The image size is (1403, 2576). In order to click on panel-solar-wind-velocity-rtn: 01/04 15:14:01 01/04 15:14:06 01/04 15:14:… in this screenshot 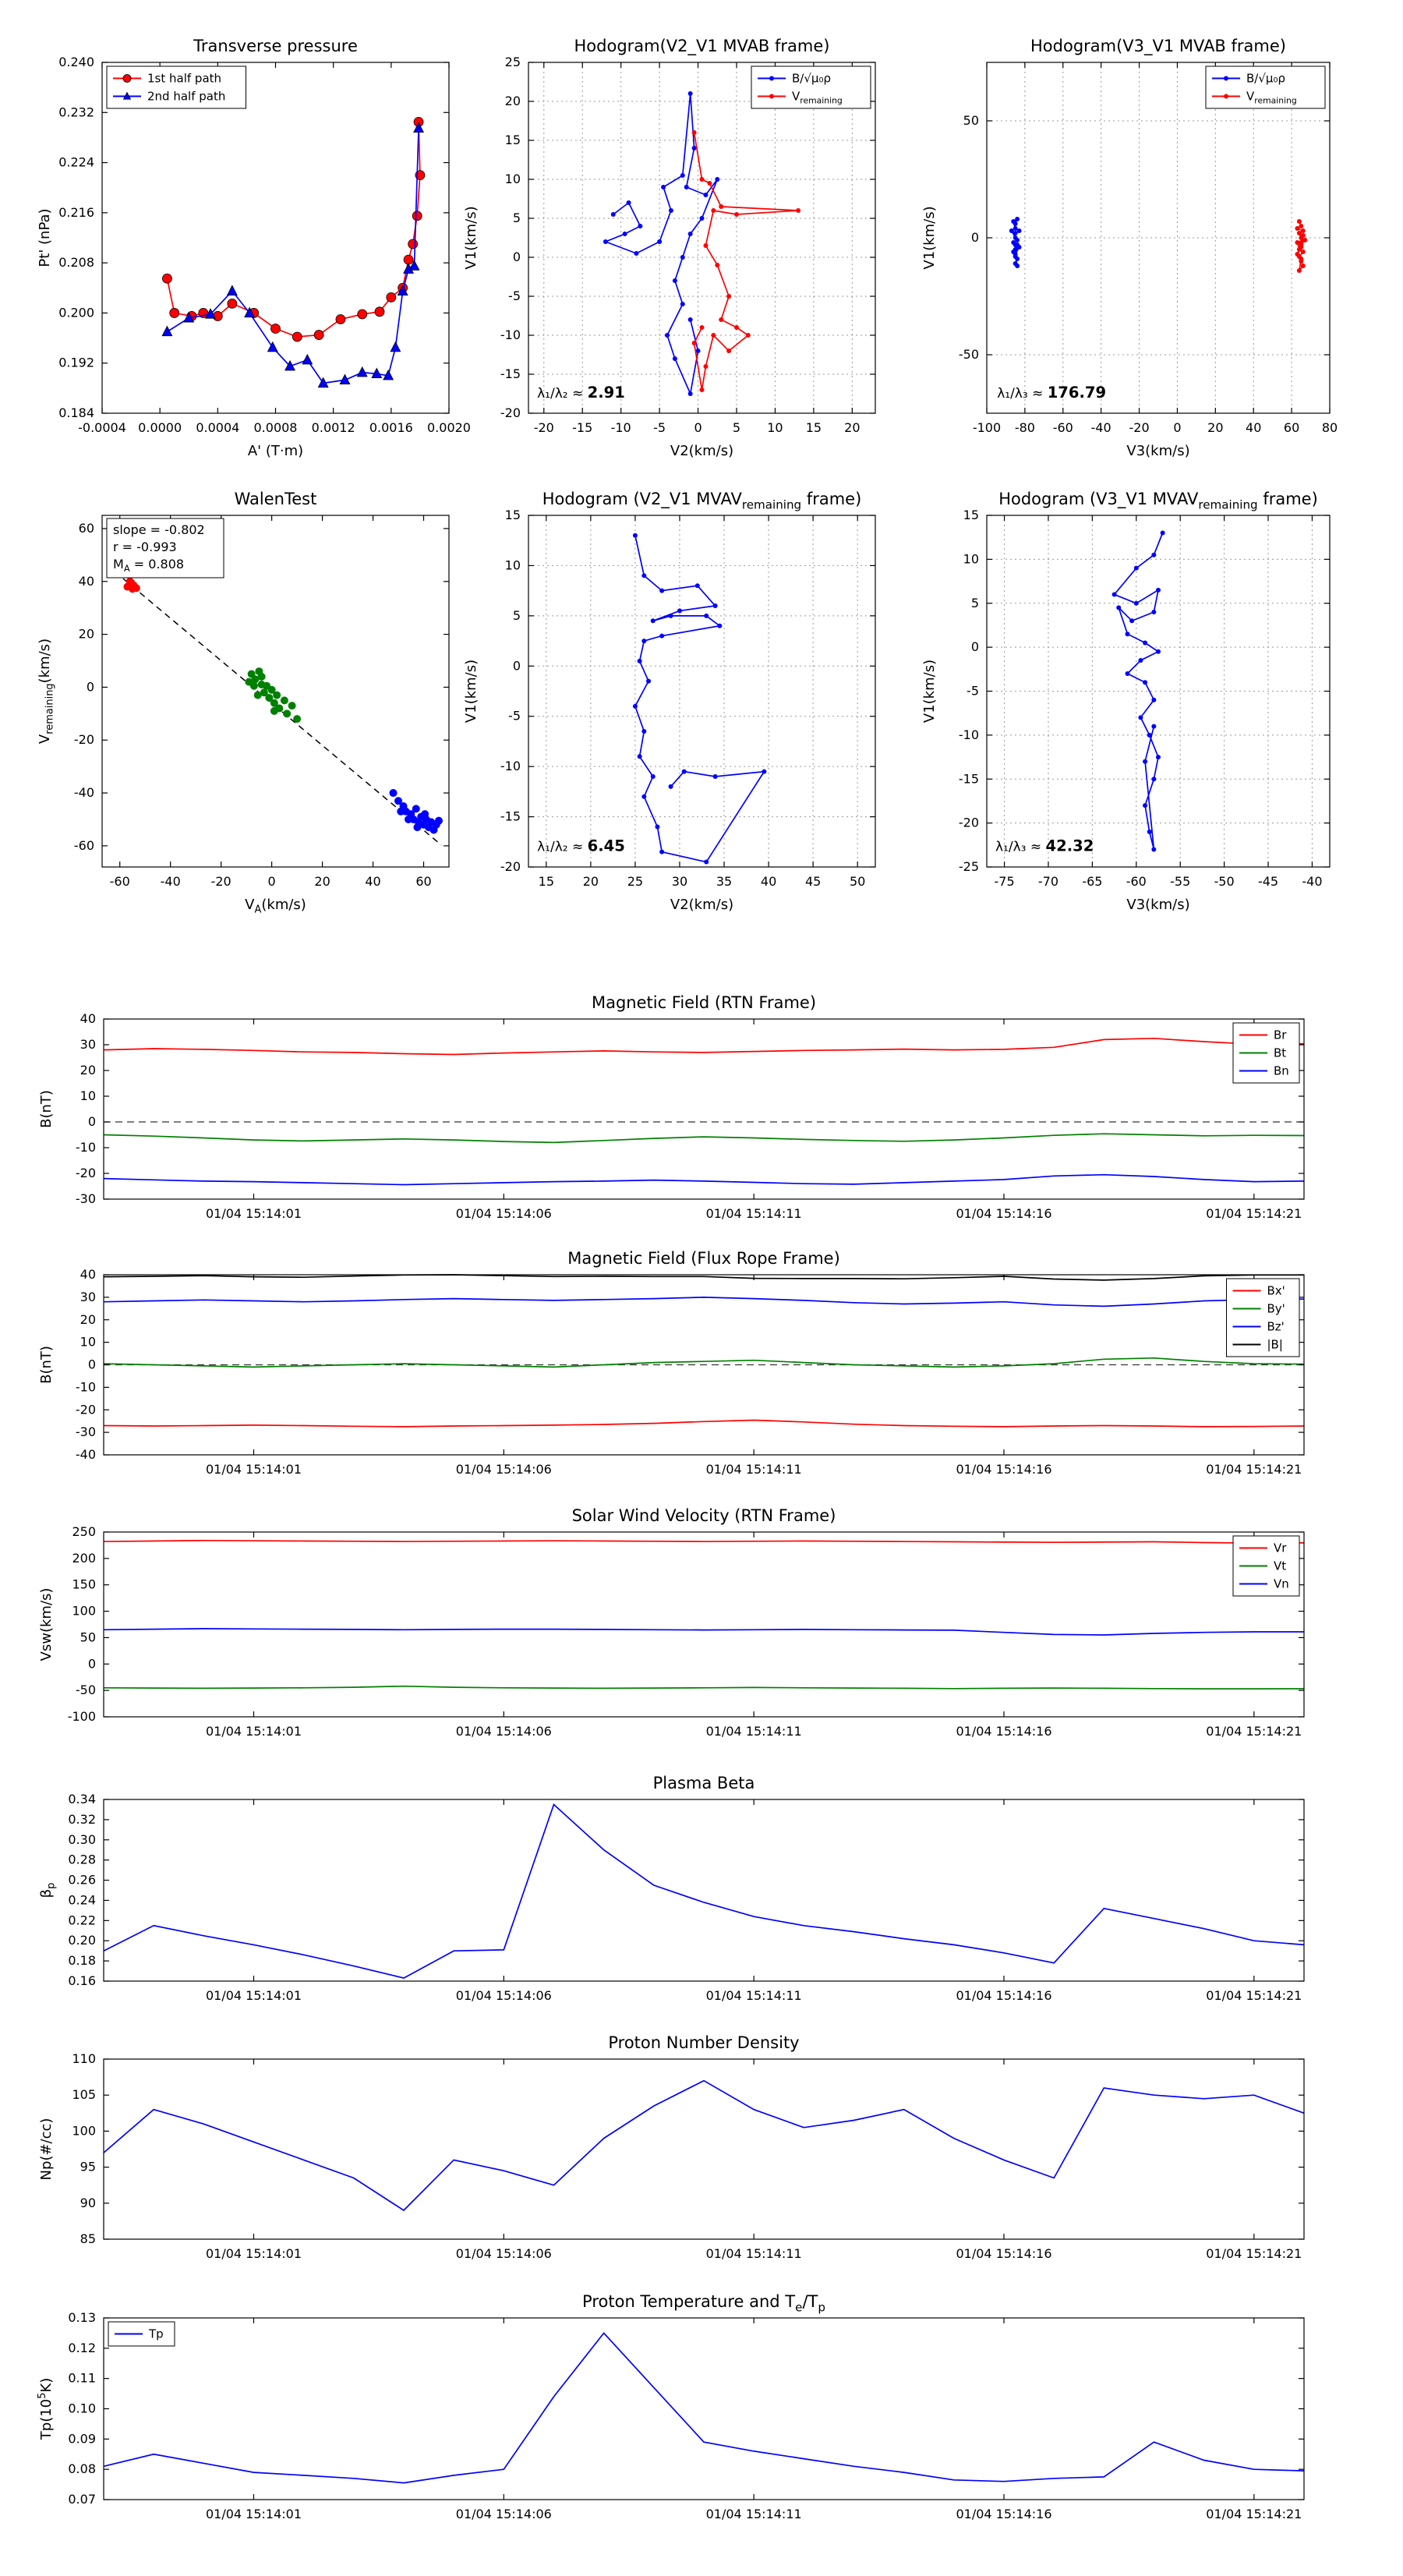, I will do `click(671, 1622)`.